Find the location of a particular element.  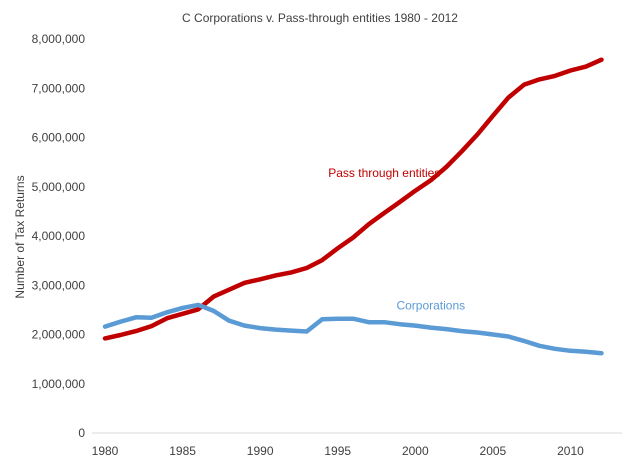

y-tick-label: 5,000,000 is located at coordinates (59, 187).